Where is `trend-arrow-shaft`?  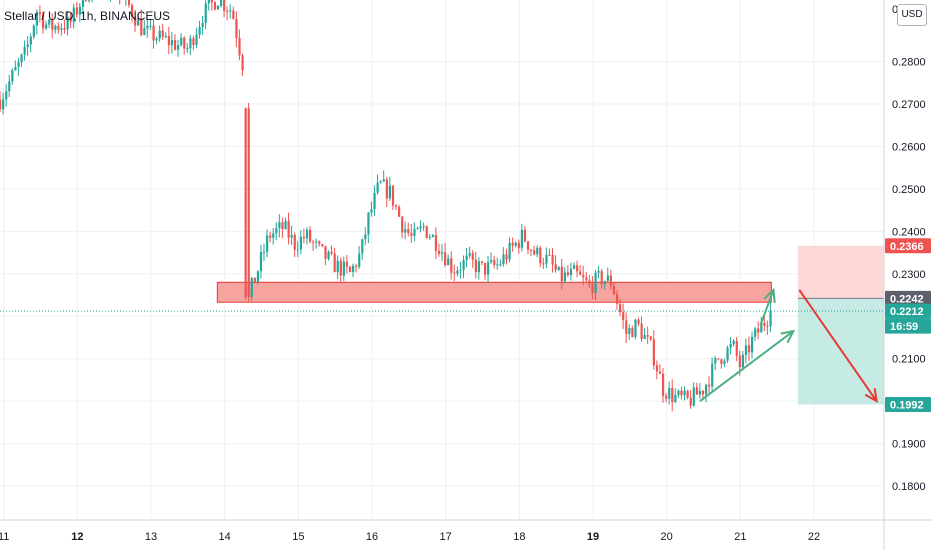
trend-arrow-shaft is located at coordinates (746, 366).